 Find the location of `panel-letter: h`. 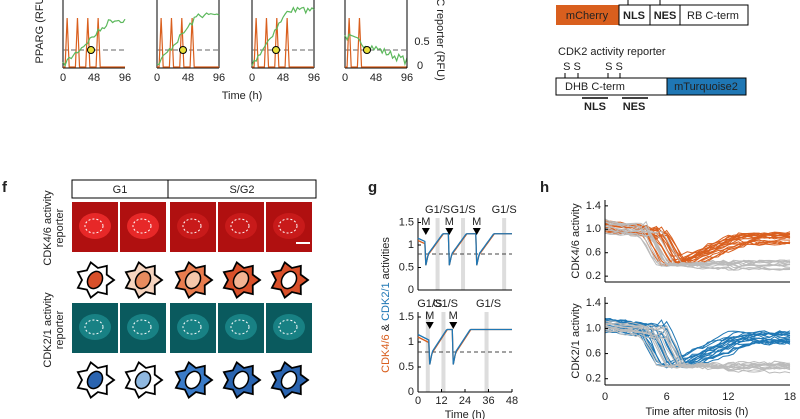

panel-letter: h is located at coordinates (544, 187).